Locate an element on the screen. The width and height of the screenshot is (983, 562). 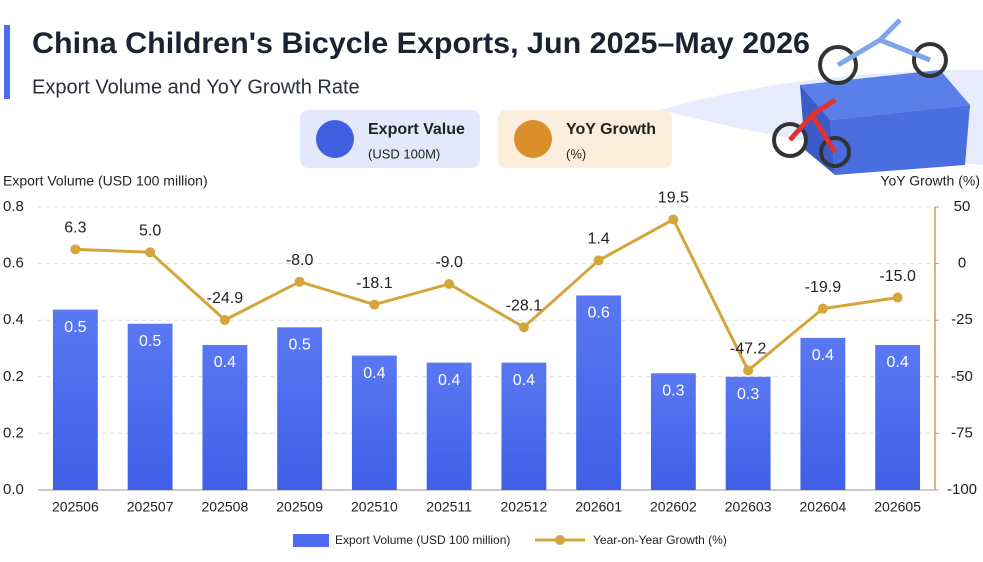
y2-axis-title: YoY Growth (%) is located at coordinates (930, 181).